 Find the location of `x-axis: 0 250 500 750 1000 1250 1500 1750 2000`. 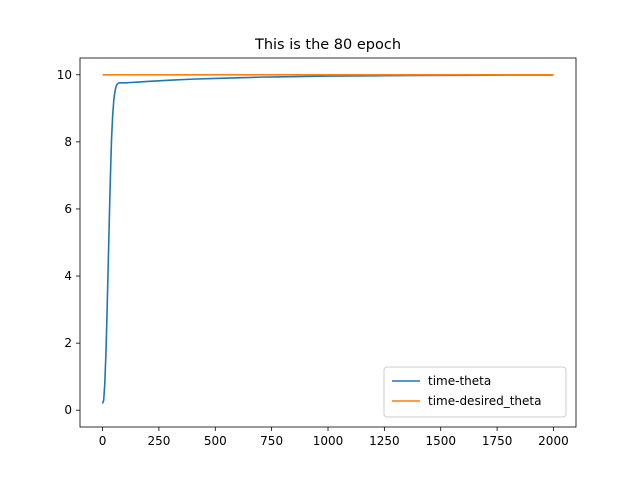

x-axis: 0 250 500 750 1000 1250 1500 1750 2000 is located at coordinates (334, 437).